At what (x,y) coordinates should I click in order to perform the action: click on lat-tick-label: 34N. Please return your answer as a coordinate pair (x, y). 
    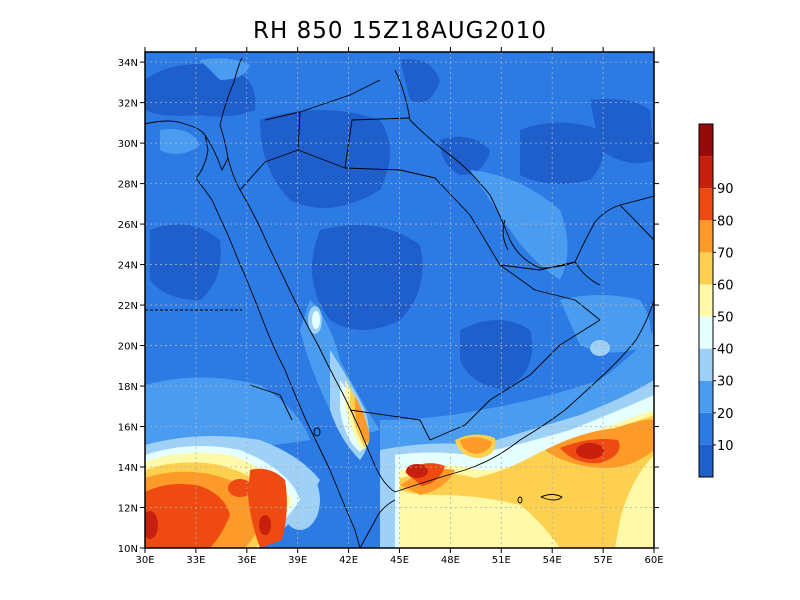
    Looking at the image, I should click on (128, 63).